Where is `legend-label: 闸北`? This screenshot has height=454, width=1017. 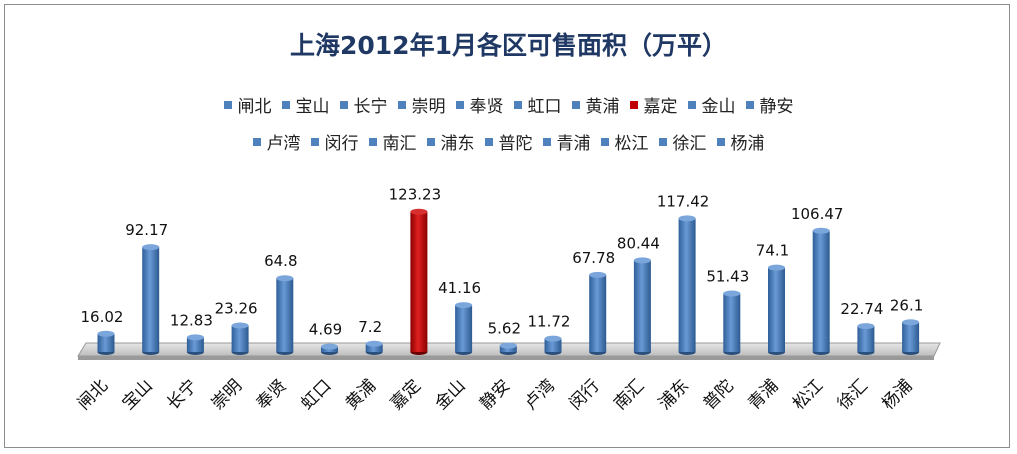 legend-label: 闸北 is located at coordinates (254, 107).